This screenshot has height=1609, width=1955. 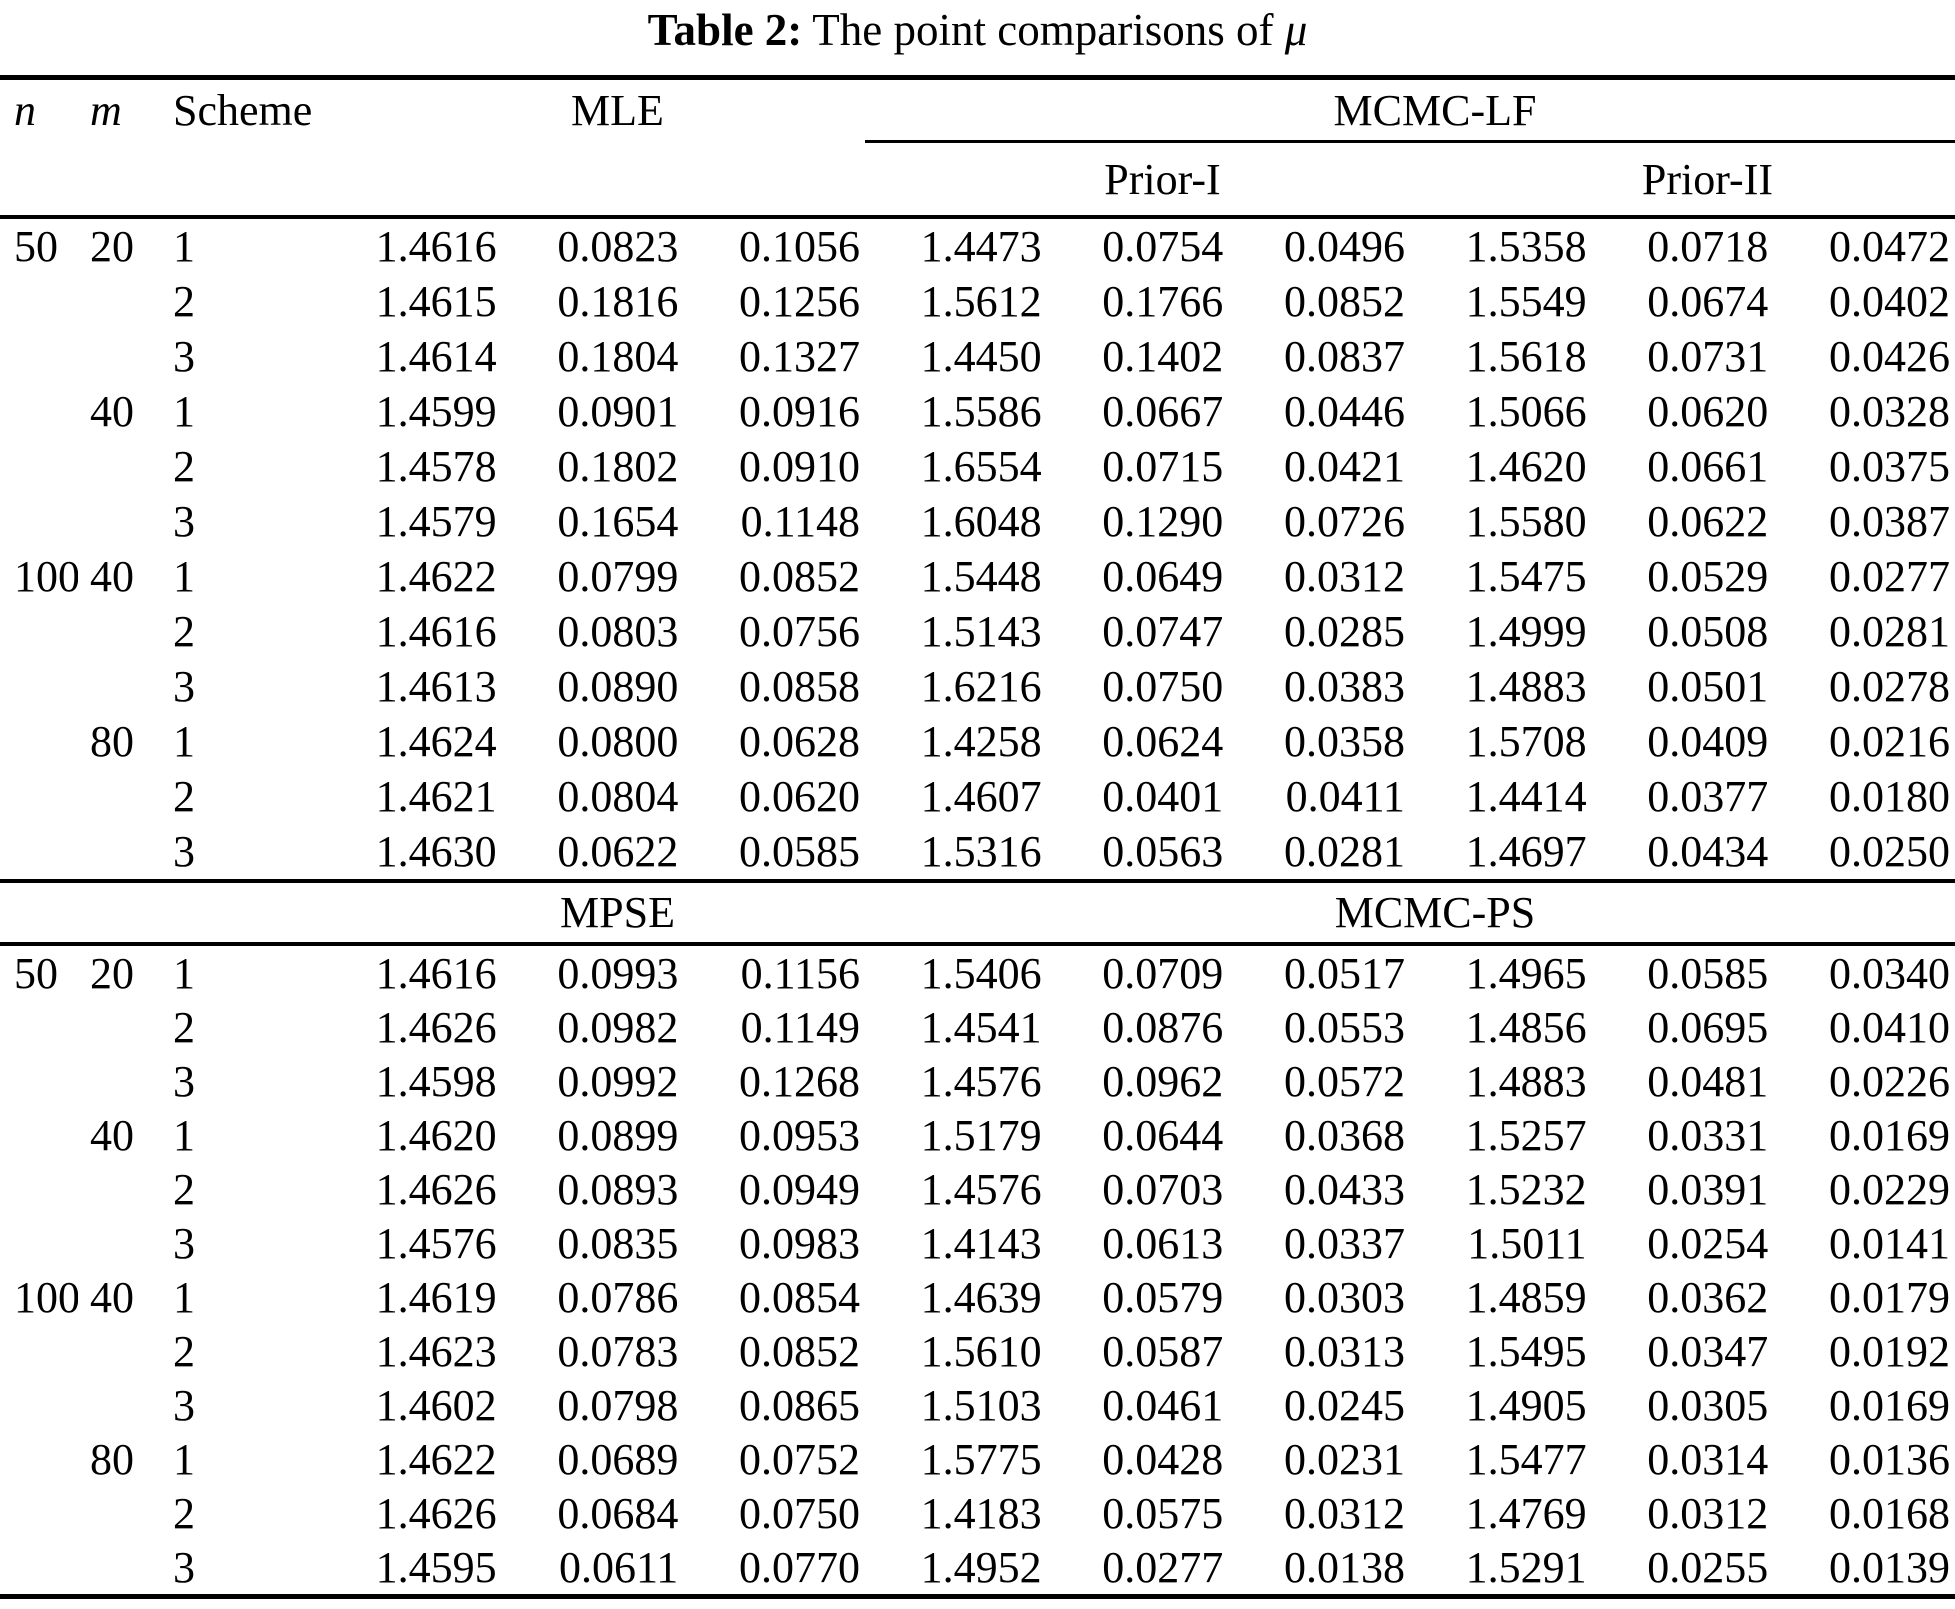 What do you see at coordinates (1163, 796) in the screenshot?
I see `cell-value: 0.0401` at bounding box center [1163, 796].